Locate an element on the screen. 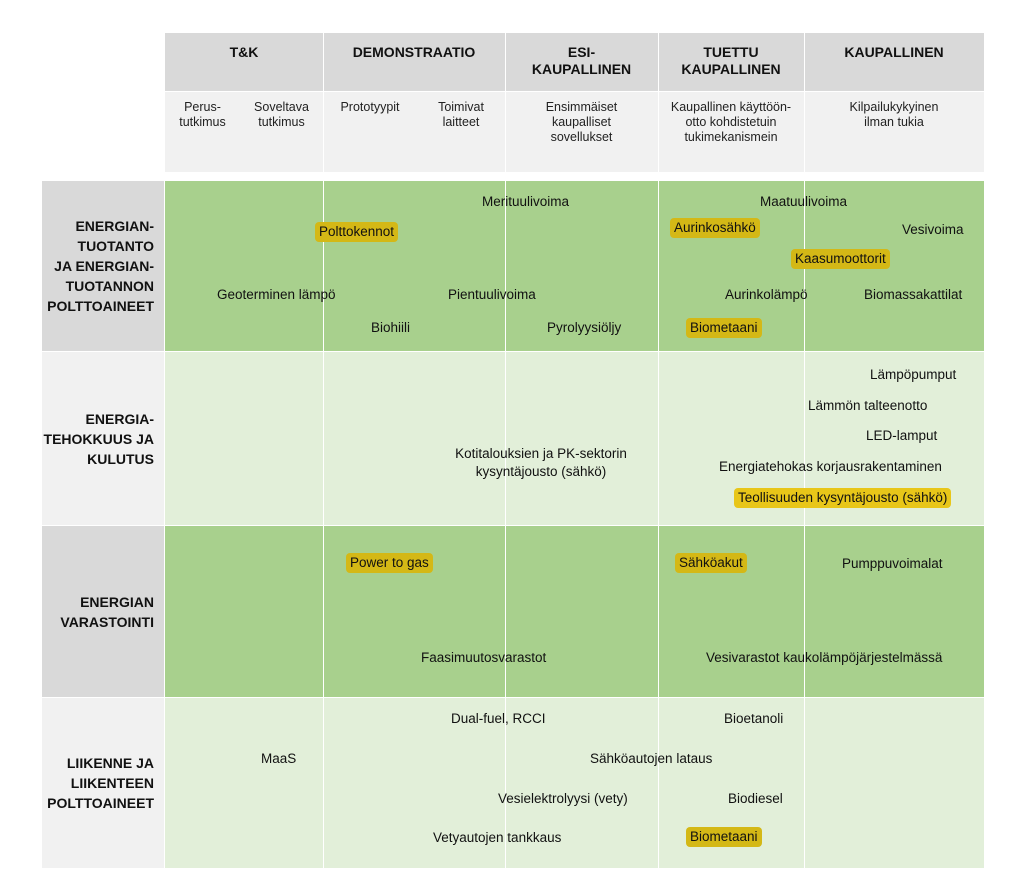 The height and width of the screenshot is (895, 1024). substage-toimivat: Toimivat laitteet is located at coordinates (461, 114).